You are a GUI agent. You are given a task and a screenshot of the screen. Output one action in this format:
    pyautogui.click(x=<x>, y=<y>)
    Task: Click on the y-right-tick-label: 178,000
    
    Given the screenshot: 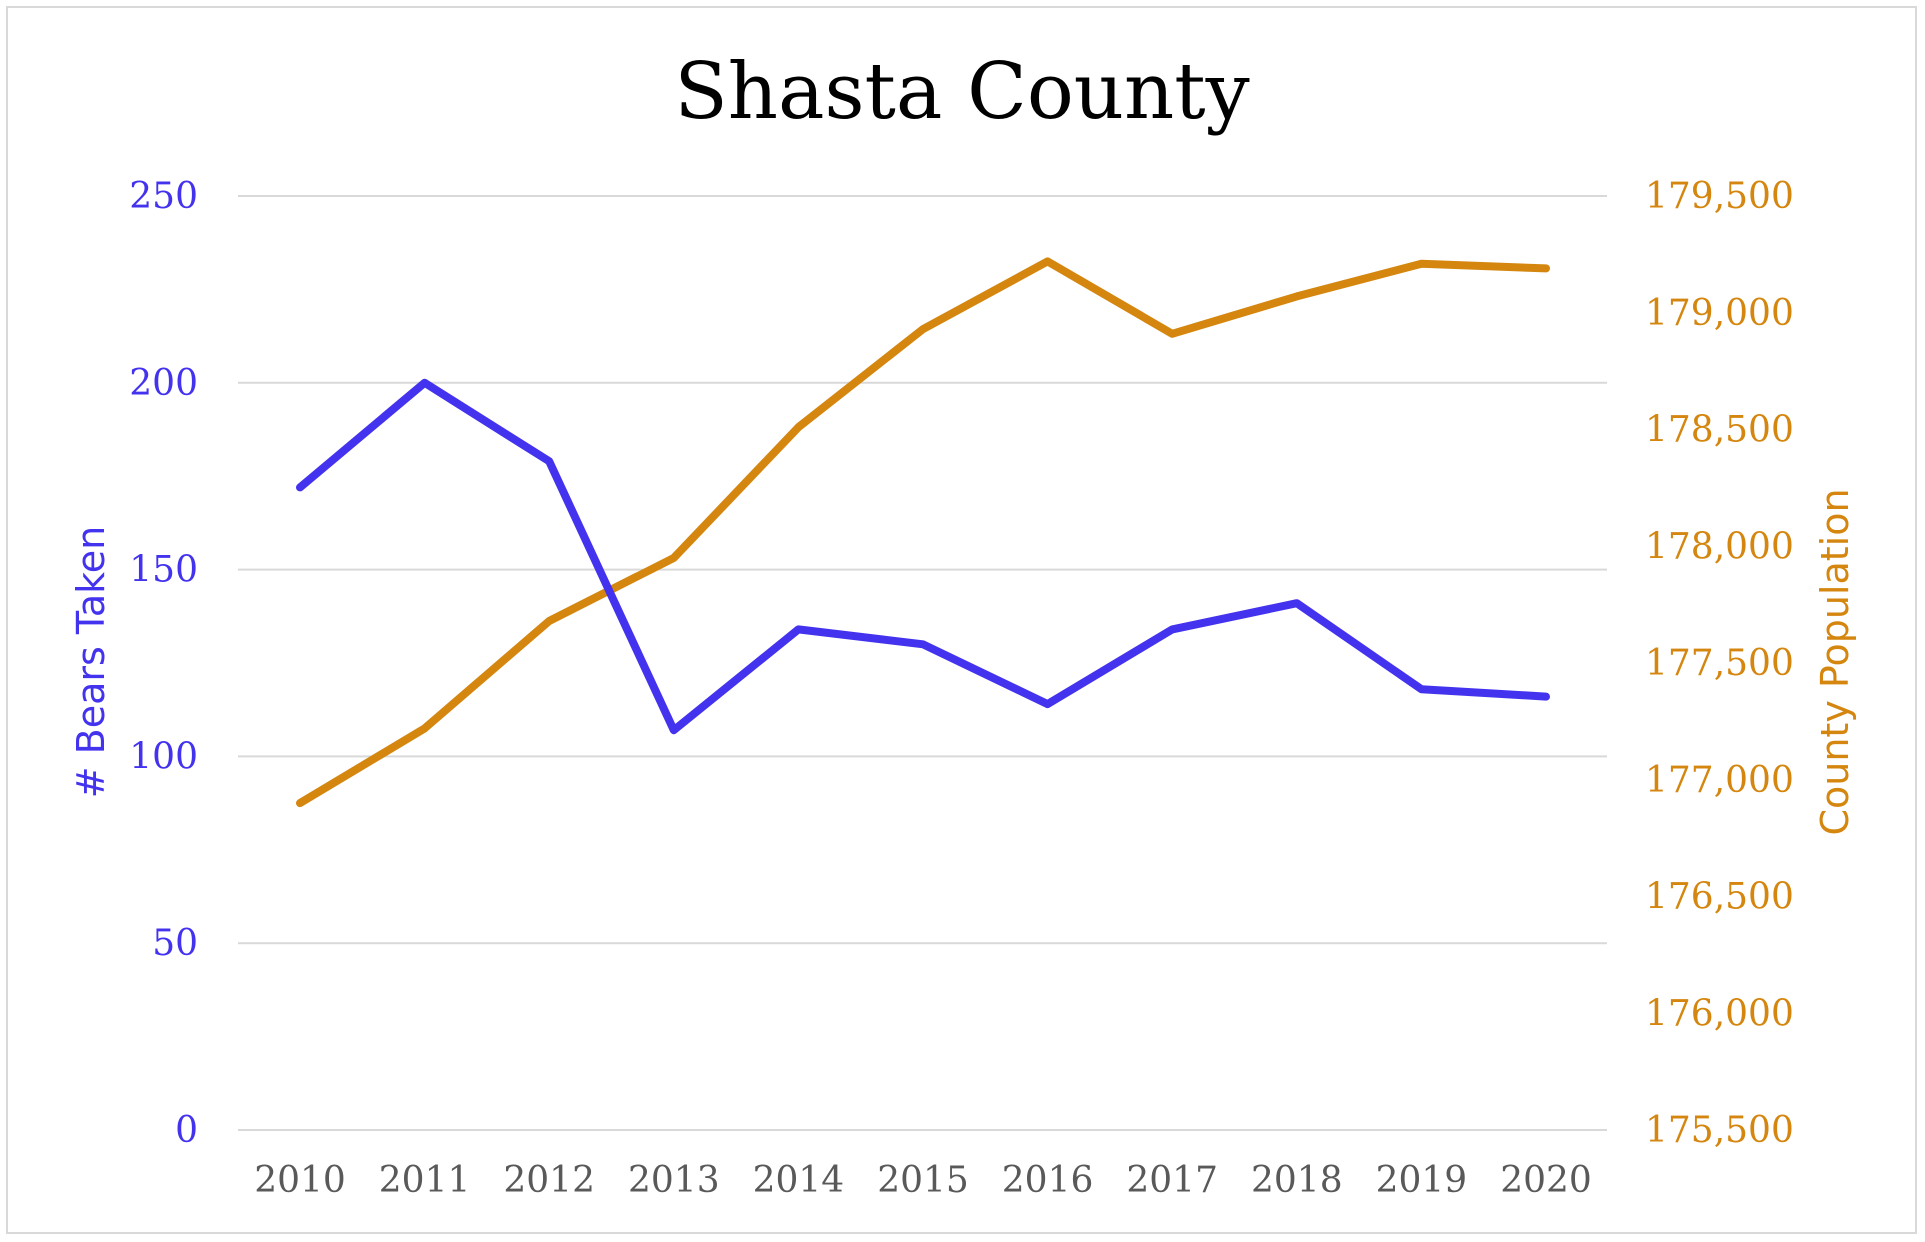 What is the action you would take?
    pyautogui.click(x=1719, y=546)
    